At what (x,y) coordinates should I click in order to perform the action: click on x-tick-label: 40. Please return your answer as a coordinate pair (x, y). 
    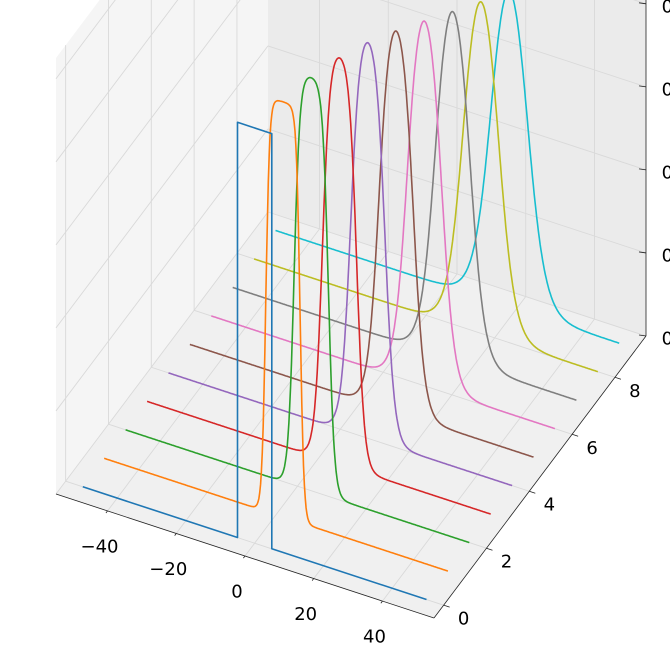
    Looking at the image, I should click on (374, 637).